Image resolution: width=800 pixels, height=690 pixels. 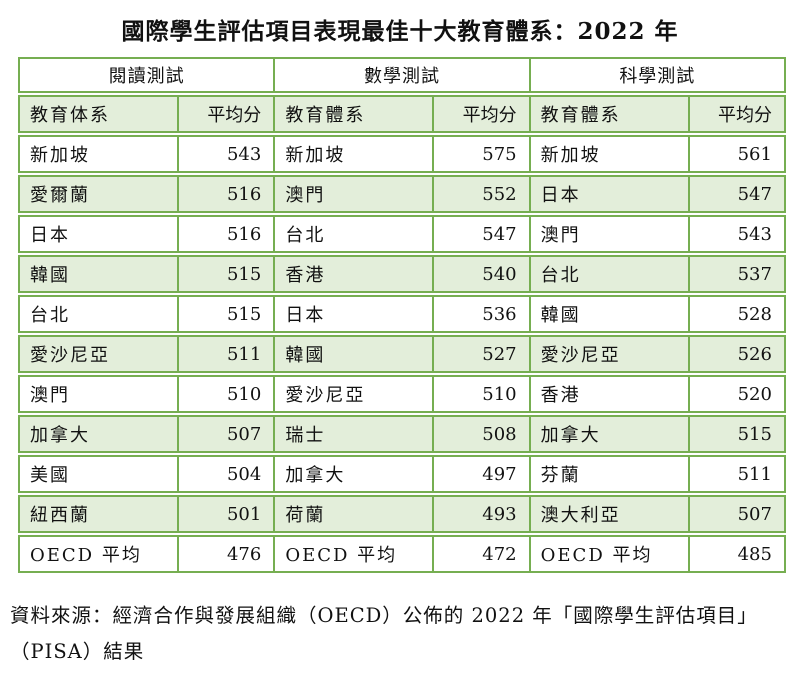 I want to click on cell-system: 荷蘭, so click(x=305, y=515).